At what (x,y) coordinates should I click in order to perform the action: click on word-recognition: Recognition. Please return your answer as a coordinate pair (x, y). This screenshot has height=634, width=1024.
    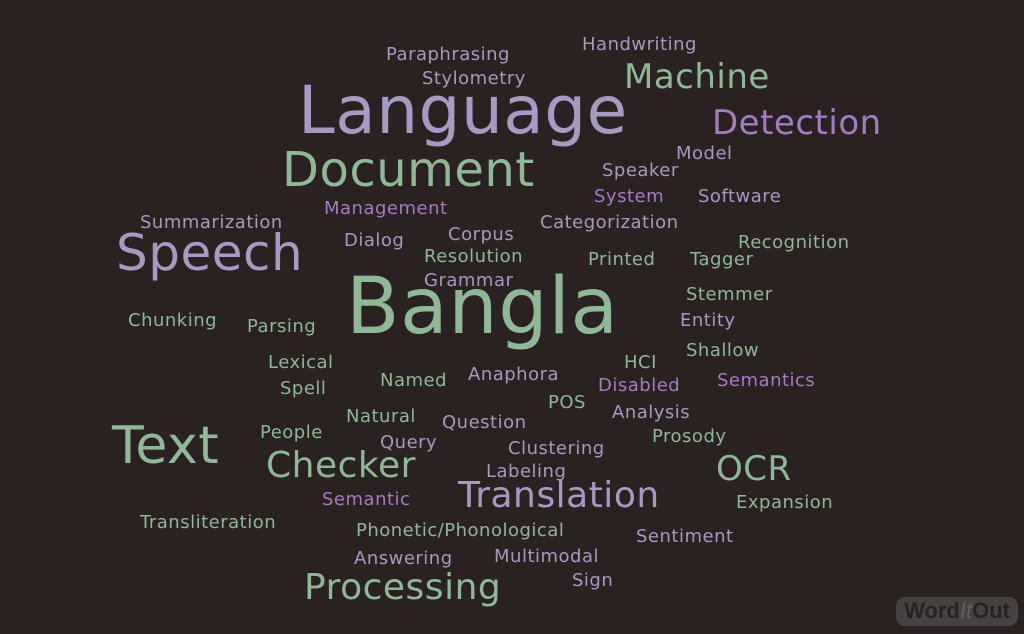
    Looking at the image, I should click on (794, 242).